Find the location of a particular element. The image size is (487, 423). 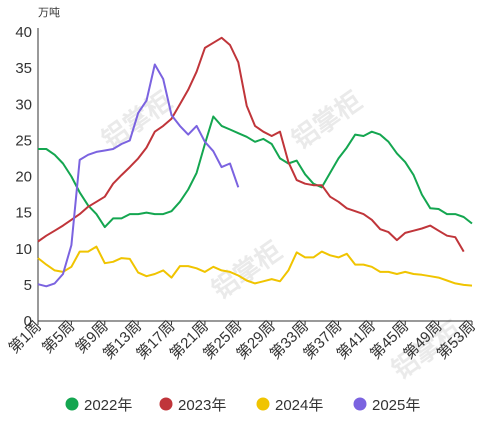

legend-item: 2023年 is located at coordinates (193, 405).